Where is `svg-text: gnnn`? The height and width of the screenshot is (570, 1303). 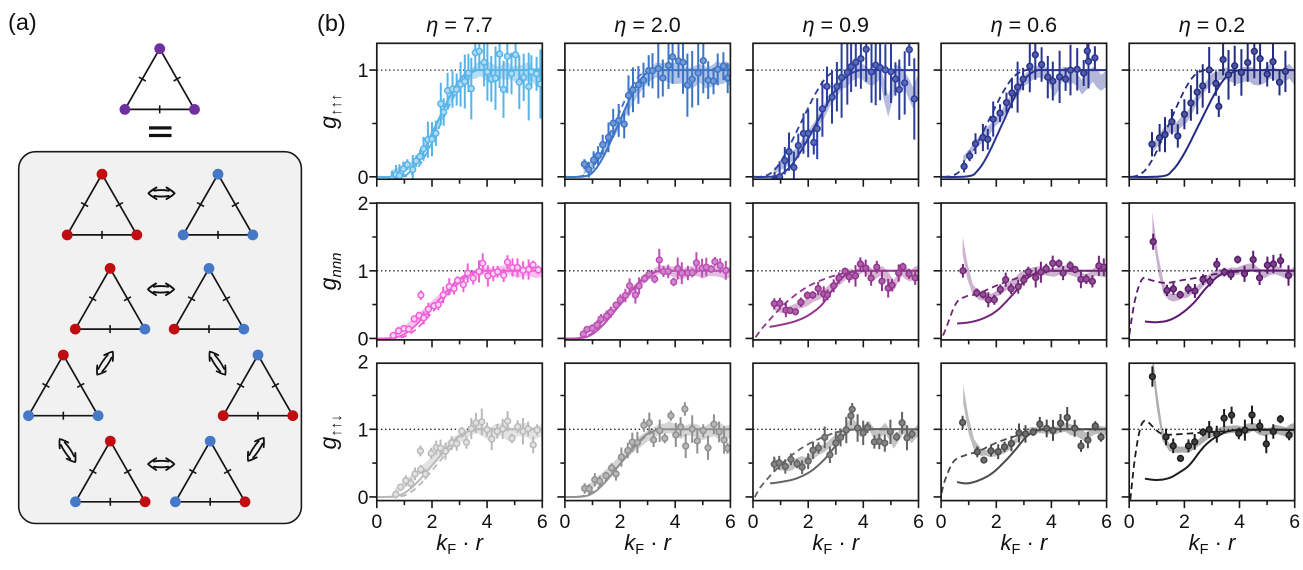
svg-text: gnnn is located at coordinates (330, 271).